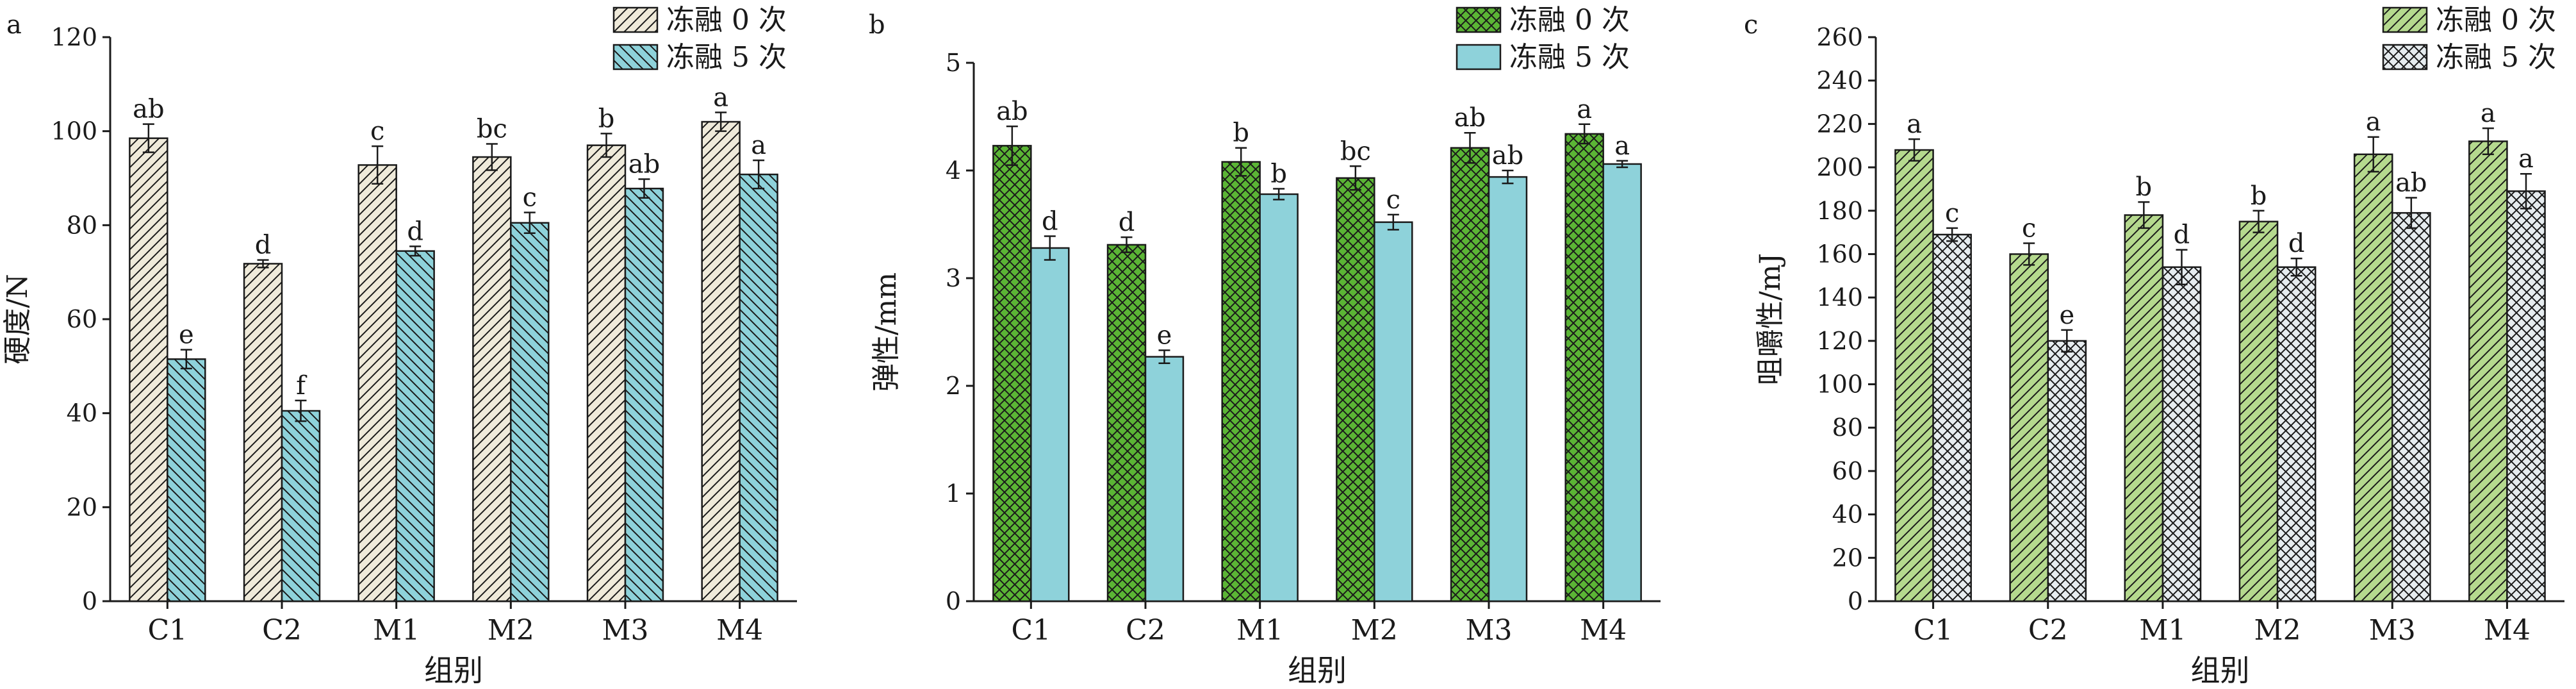 The width and height of the screenshot is (2576, 689). I want to click on y-tick-label: 200, so click(1840, 167).